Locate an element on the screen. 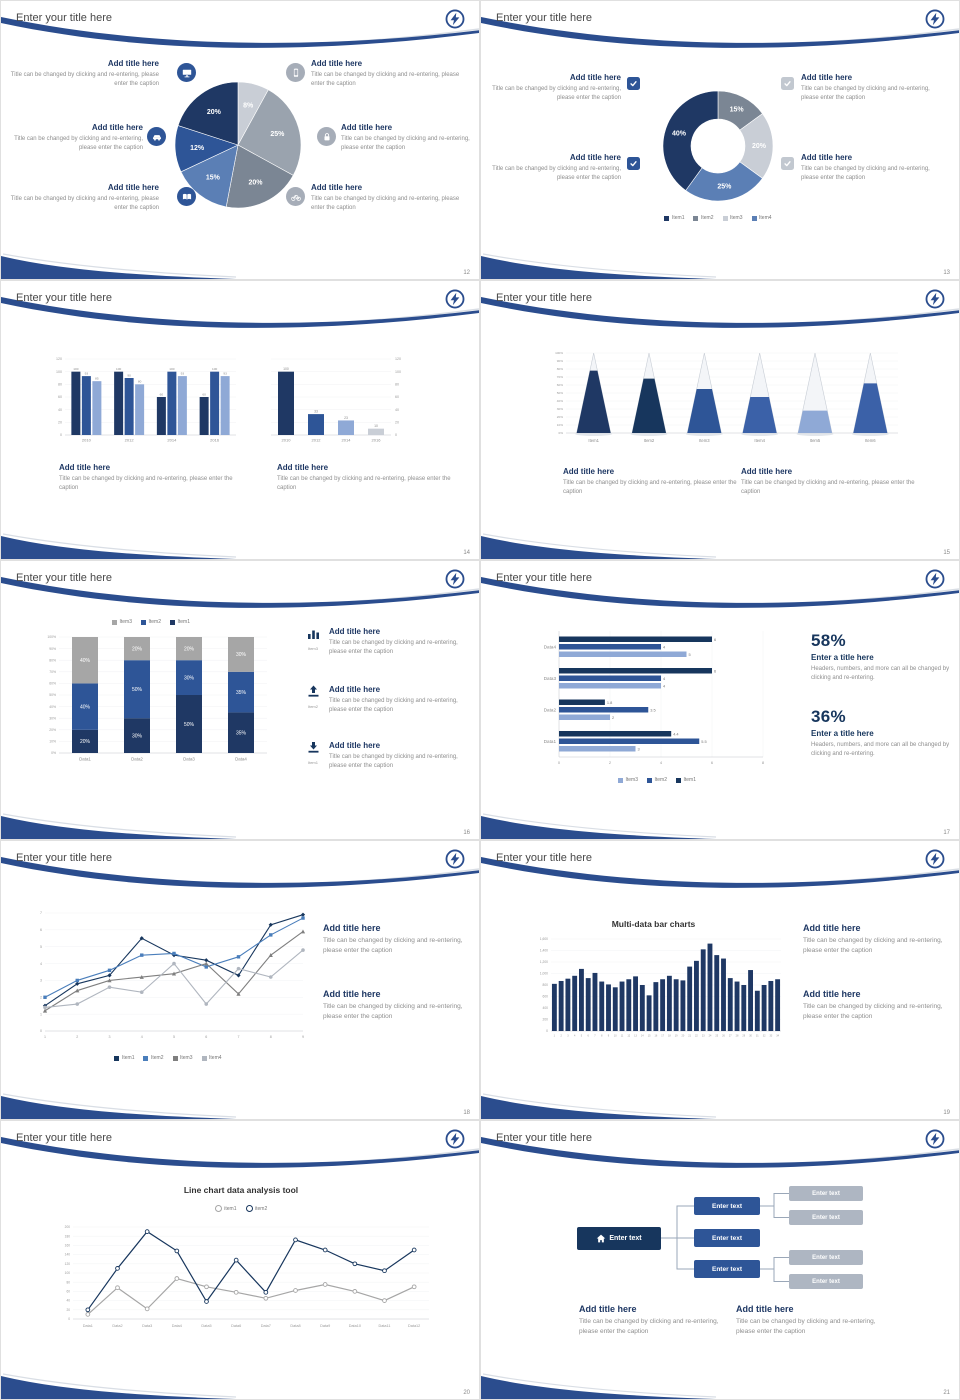 This screenshot has width=960, height=1400. svg-text: 10% is located at coordinates (560, 425).